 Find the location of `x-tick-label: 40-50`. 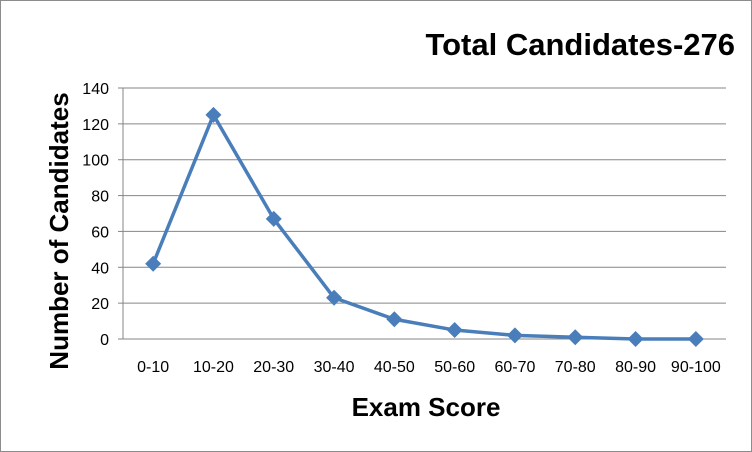

x-tick-label: 40-50 is located at coordinates (394, 367).